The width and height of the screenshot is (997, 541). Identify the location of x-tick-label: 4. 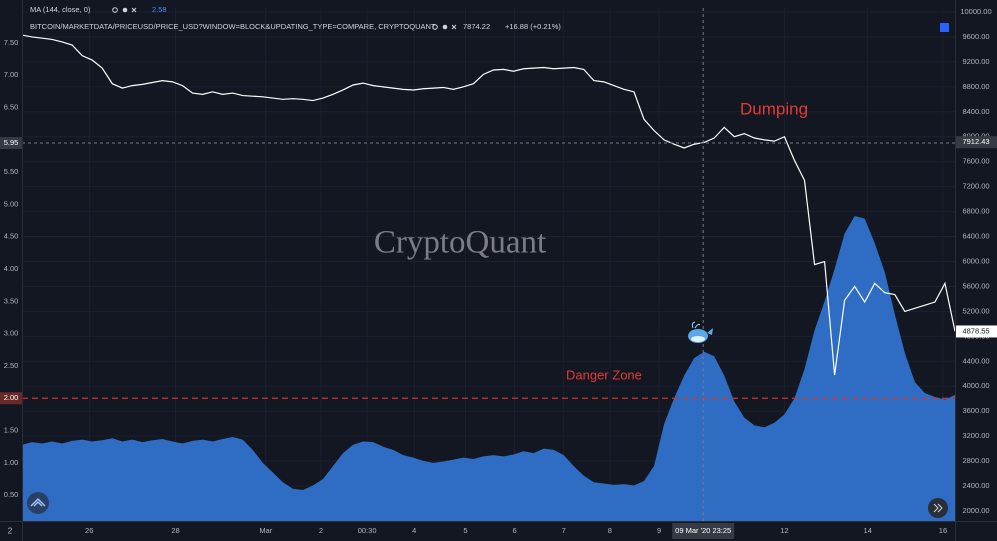
(414, 530).